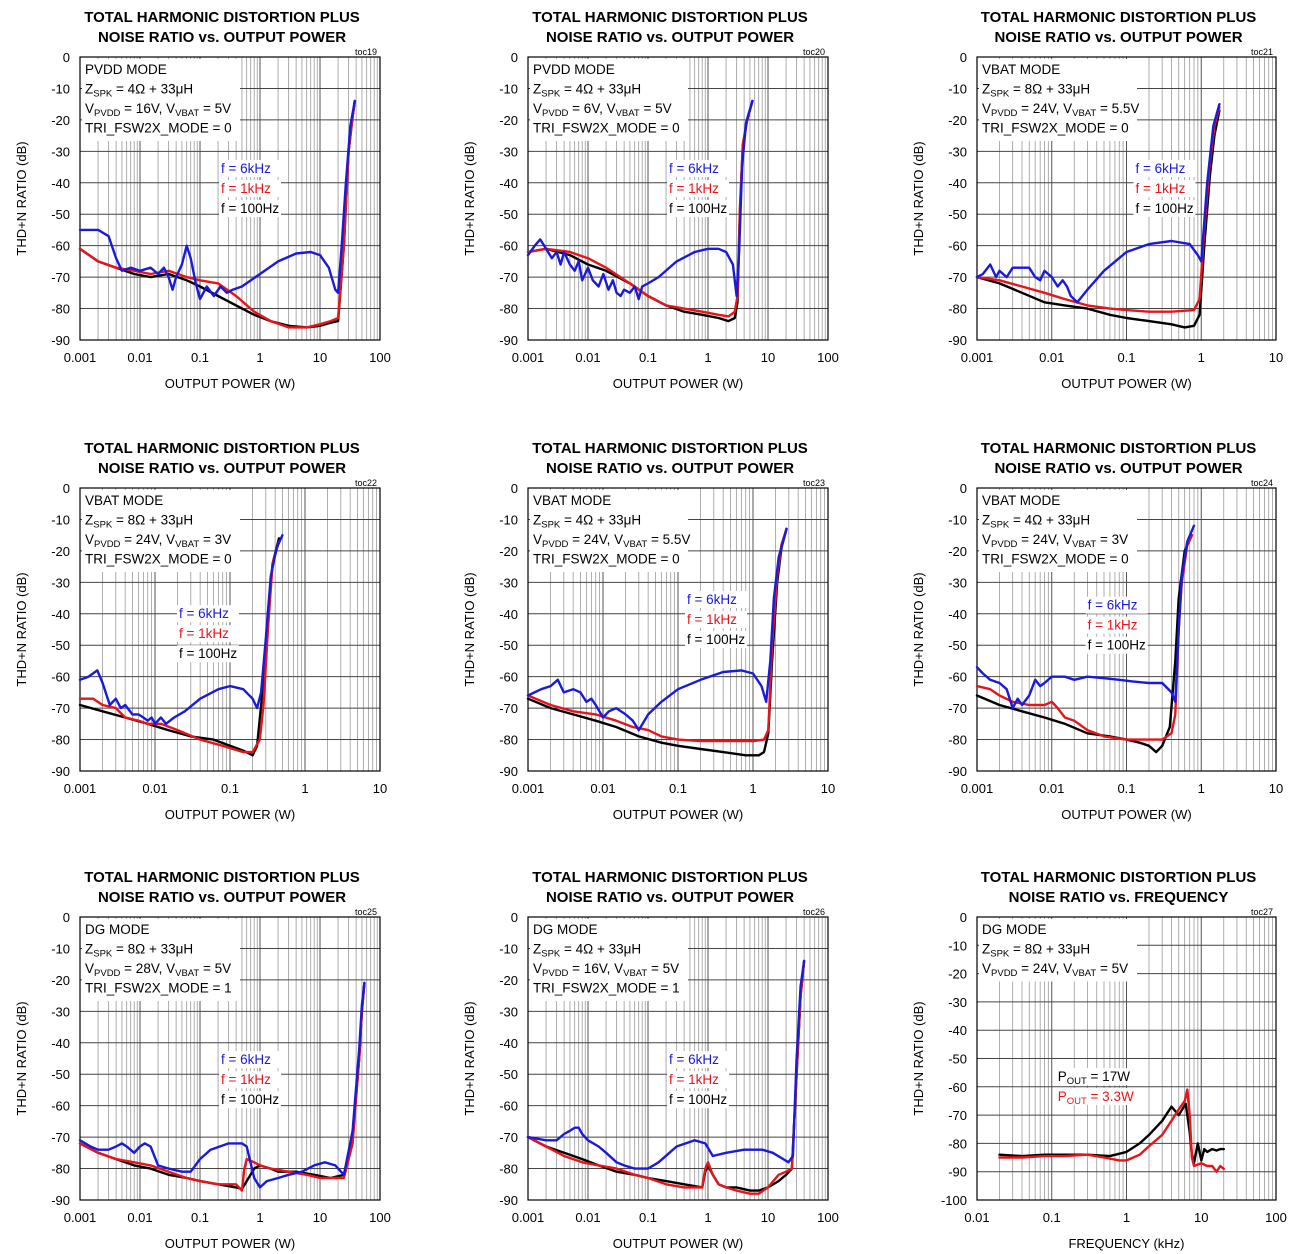 This screenshot has width=1293, height=1254. What do you see at coordinates (954, 1200) in the screenshot?
I see `y-tick-label: -100` at bounding box center [954, 1200].